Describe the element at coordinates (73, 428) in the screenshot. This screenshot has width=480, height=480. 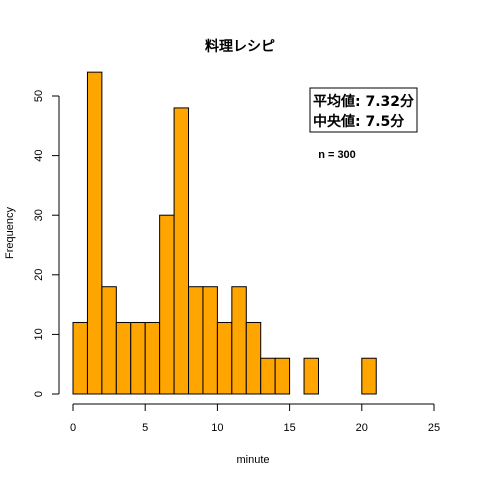
I see `x-tick-label: 0` at that location.